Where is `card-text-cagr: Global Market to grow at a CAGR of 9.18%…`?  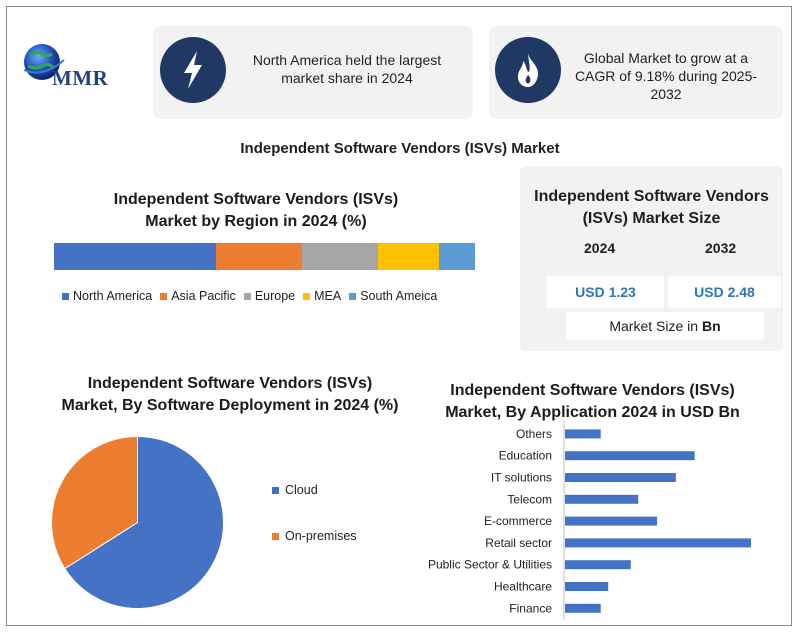
card-text-cagr: Global Market to grow at a CAGR of 9.18%… is located at coordinates (666, 76).